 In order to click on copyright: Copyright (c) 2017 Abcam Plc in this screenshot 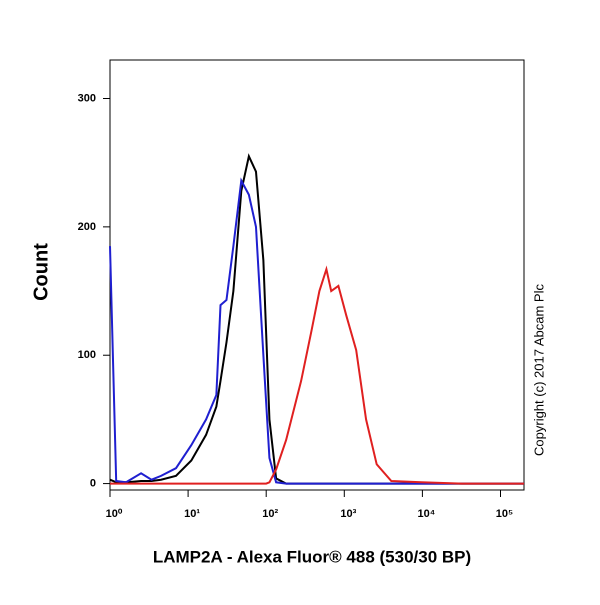, I will do `click(538, 370)`.